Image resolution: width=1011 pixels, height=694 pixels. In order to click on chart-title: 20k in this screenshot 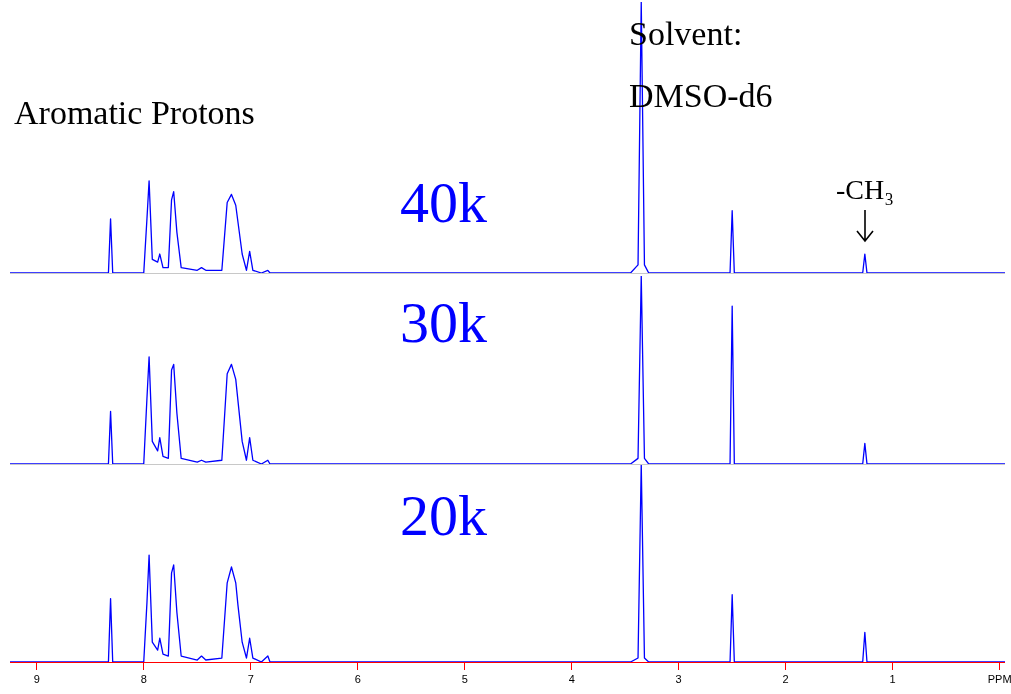, I will do `click(443, 515)`.